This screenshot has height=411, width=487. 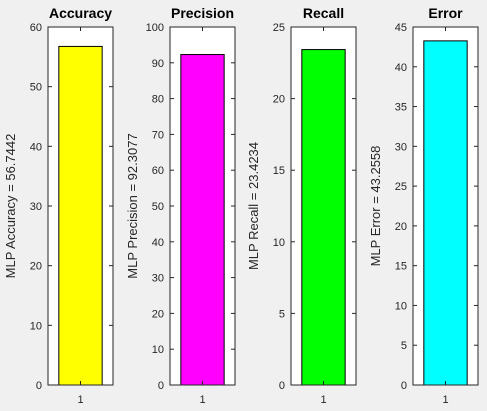 What do you see at coordinates (80, 13) in the screenshot?
I see `subplot-title: Accuracy` at bounding box center [80, 13].